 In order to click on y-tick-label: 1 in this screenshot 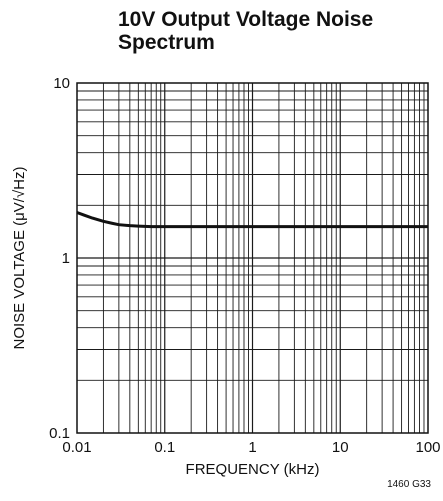, I will do `click(66, 258)`.